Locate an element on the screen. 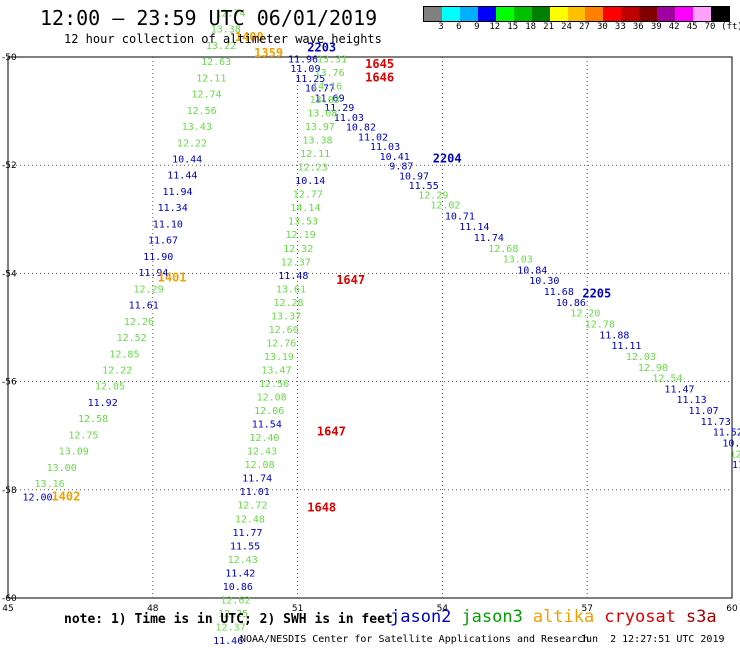 This screenshot has height=650, width=740. swh-label: 10.82 is located at coordinates (361, 128).